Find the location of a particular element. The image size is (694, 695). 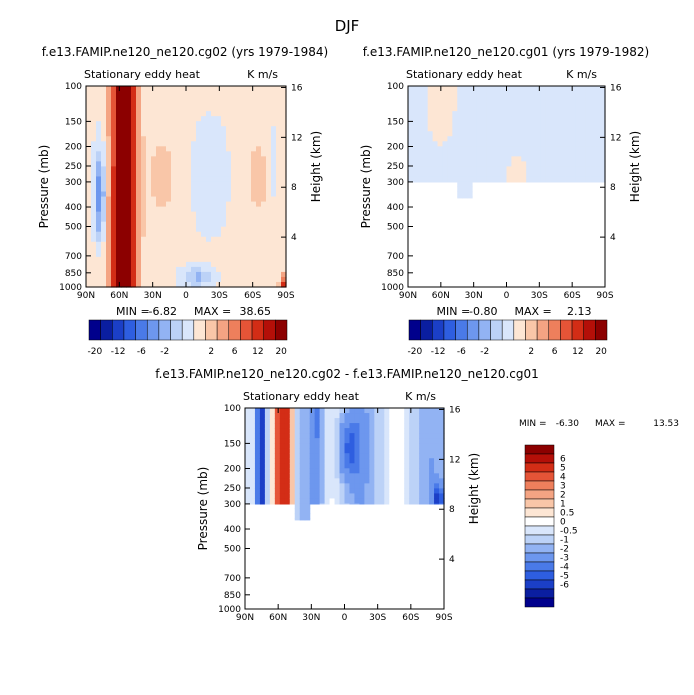

x-tick-label: 0 is located at coordinates (186, 296).